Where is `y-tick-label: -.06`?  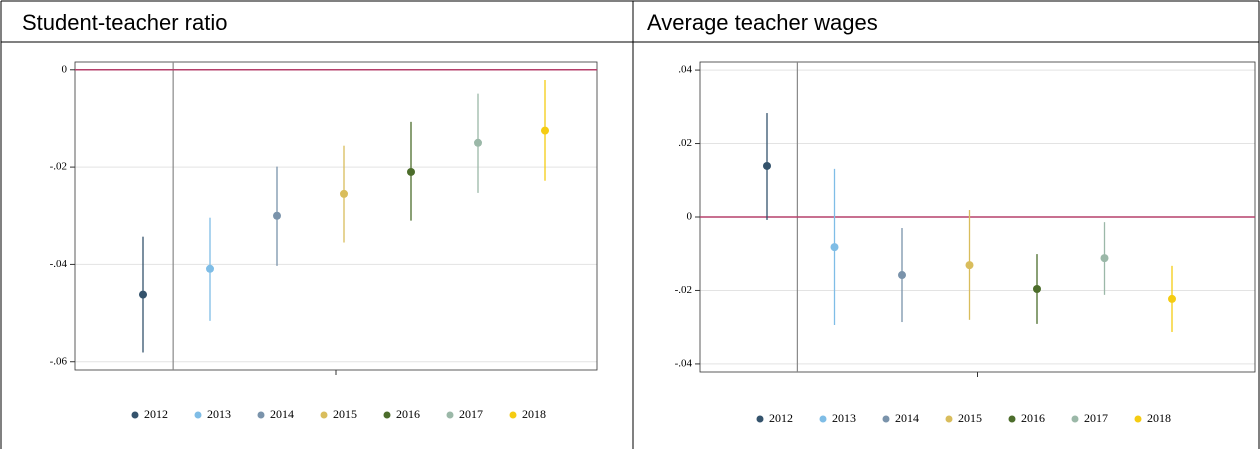 y-tick-label: -.06 is located at coordinates (59, 361).